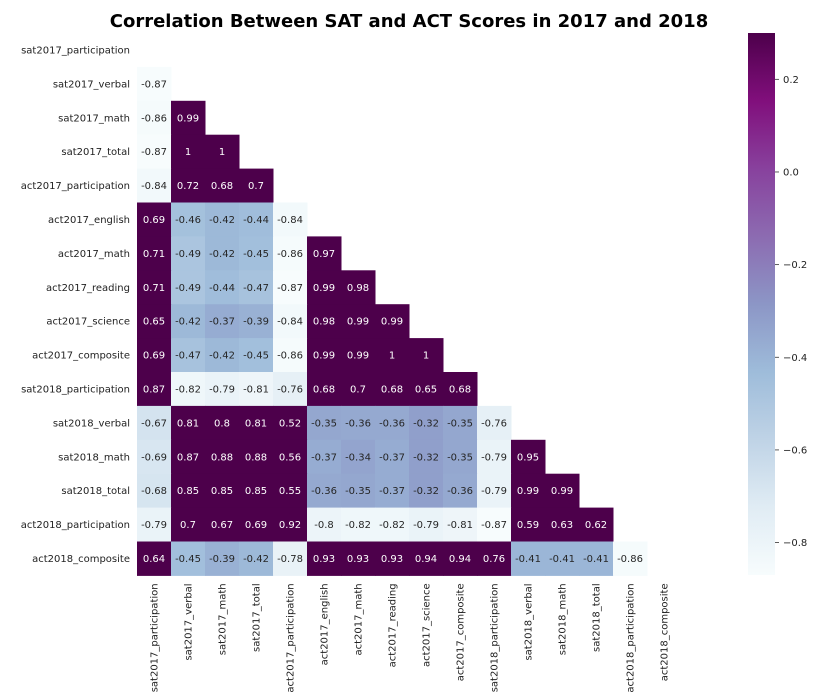 The width and height of the screenshot is (827, 698). What do you see at coordinates (460, 525) in the screenshot?
I see `cell-value-label: -0.81` at bounding box center [460, 525].